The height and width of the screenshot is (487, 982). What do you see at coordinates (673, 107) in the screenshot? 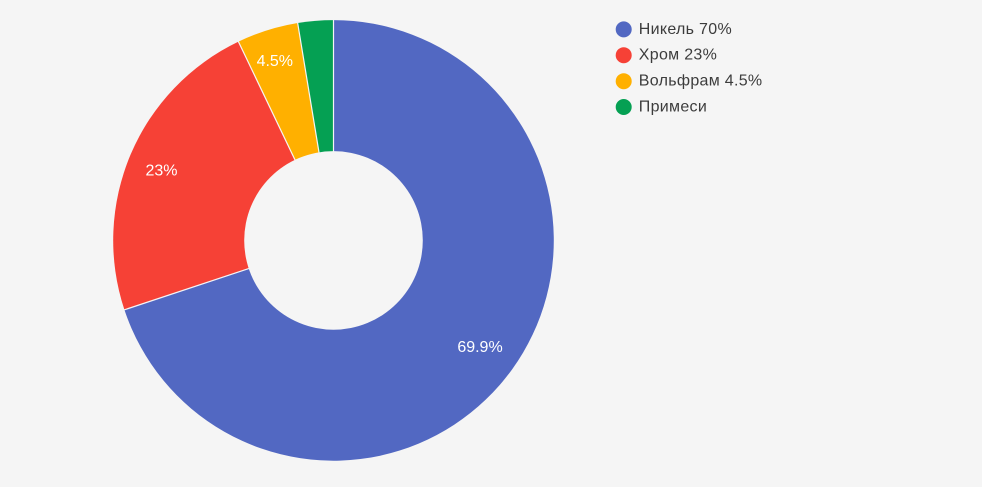
I see `svg-text: Примеси` at bounding box center [673, 107].